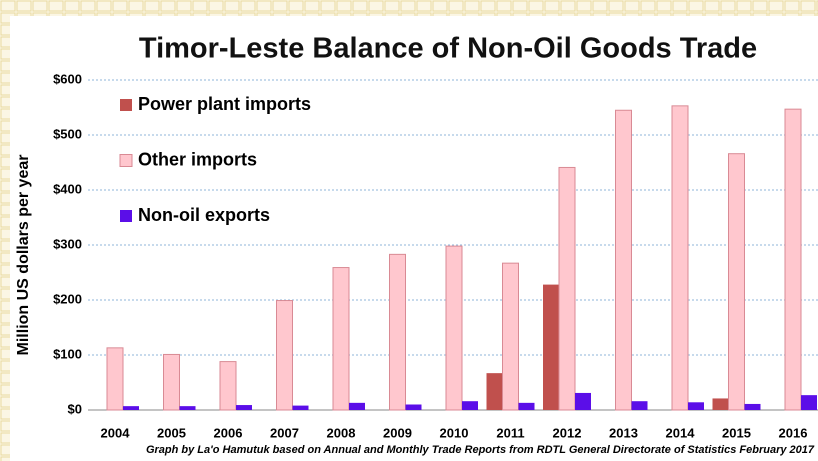  What do you see at coordinates (793, 432) in the screenshot?
I see `x-tick-label: 2016` at bounding box center [793, 432].